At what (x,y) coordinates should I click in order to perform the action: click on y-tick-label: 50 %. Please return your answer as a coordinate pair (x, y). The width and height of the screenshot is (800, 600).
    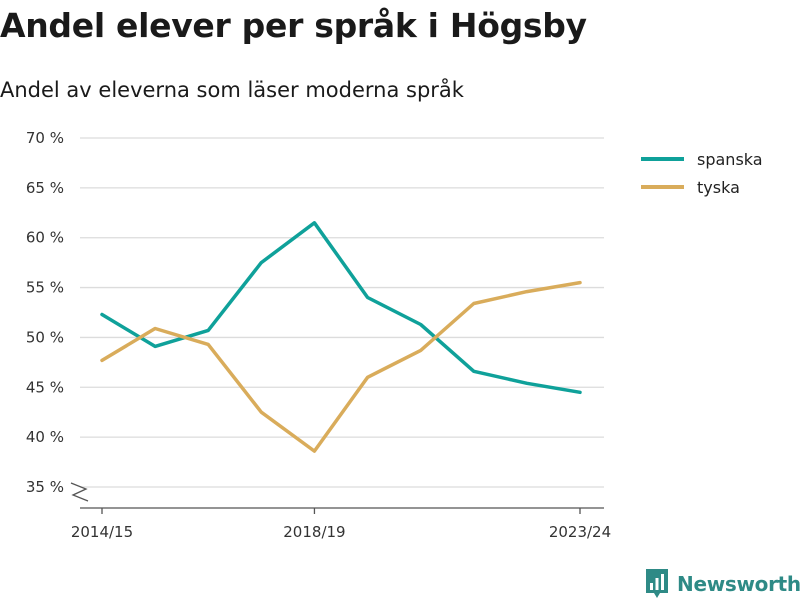
    Looking at the image, I should click on (45, 337).